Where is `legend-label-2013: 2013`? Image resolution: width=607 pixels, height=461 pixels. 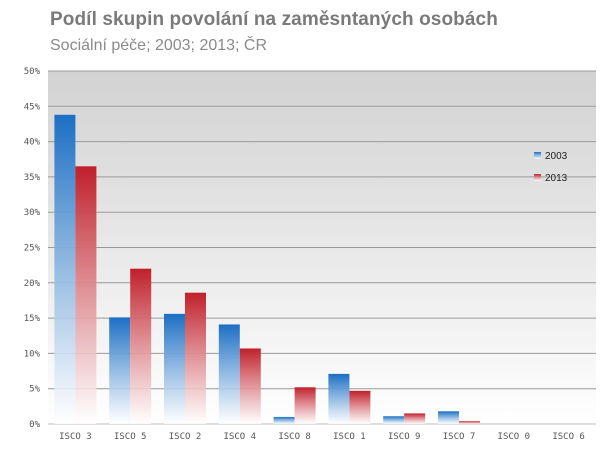
legend-label-2013: 2013 is located at coordinates (556, 178).